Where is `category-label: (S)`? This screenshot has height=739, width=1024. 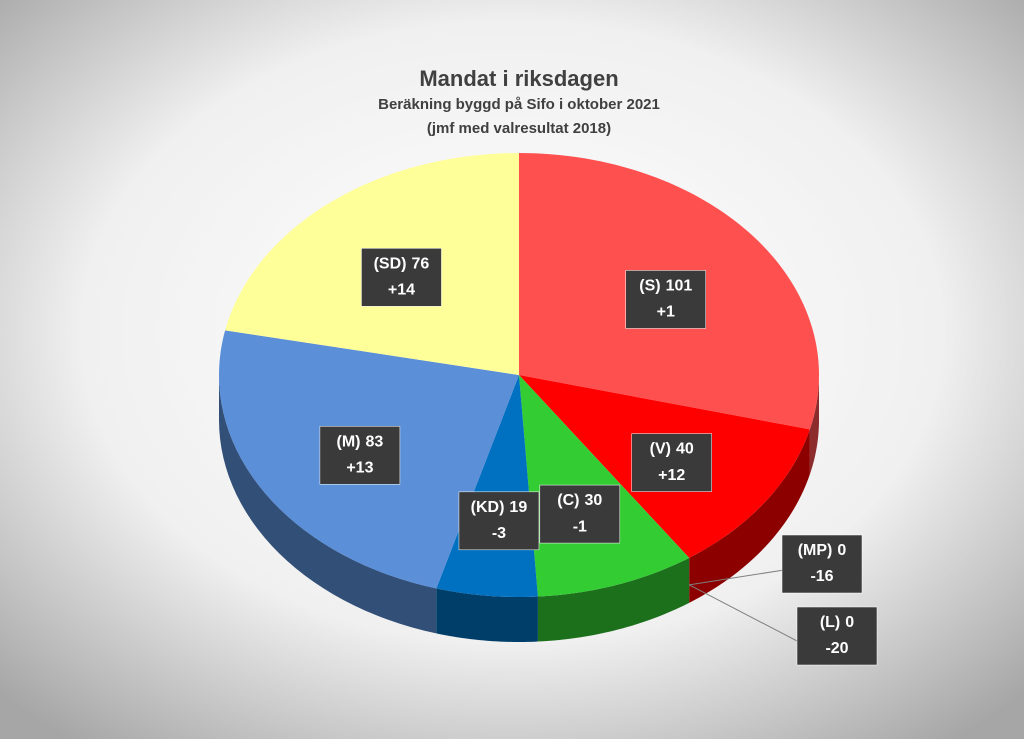
category-label: (S) is located at coordinates (649, 286).